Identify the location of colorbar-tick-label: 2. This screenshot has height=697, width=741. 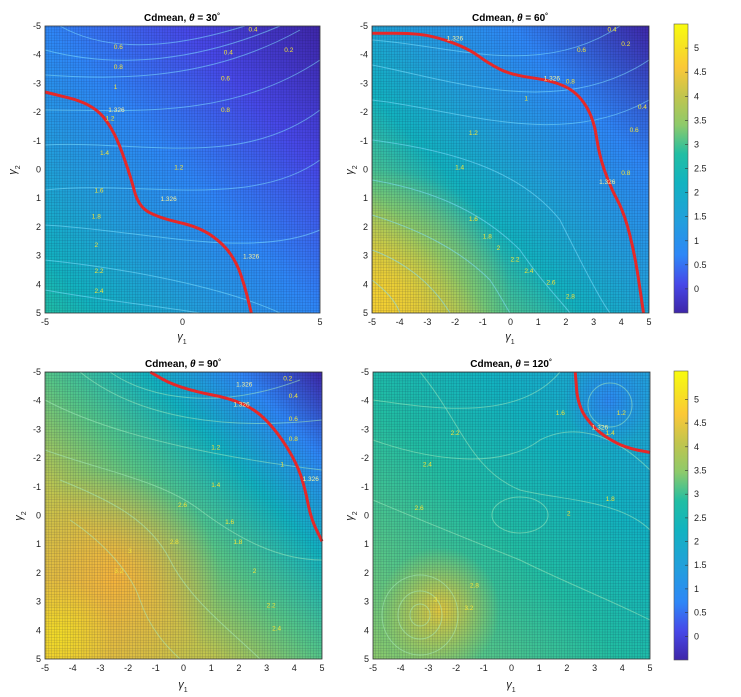
(696, 193).